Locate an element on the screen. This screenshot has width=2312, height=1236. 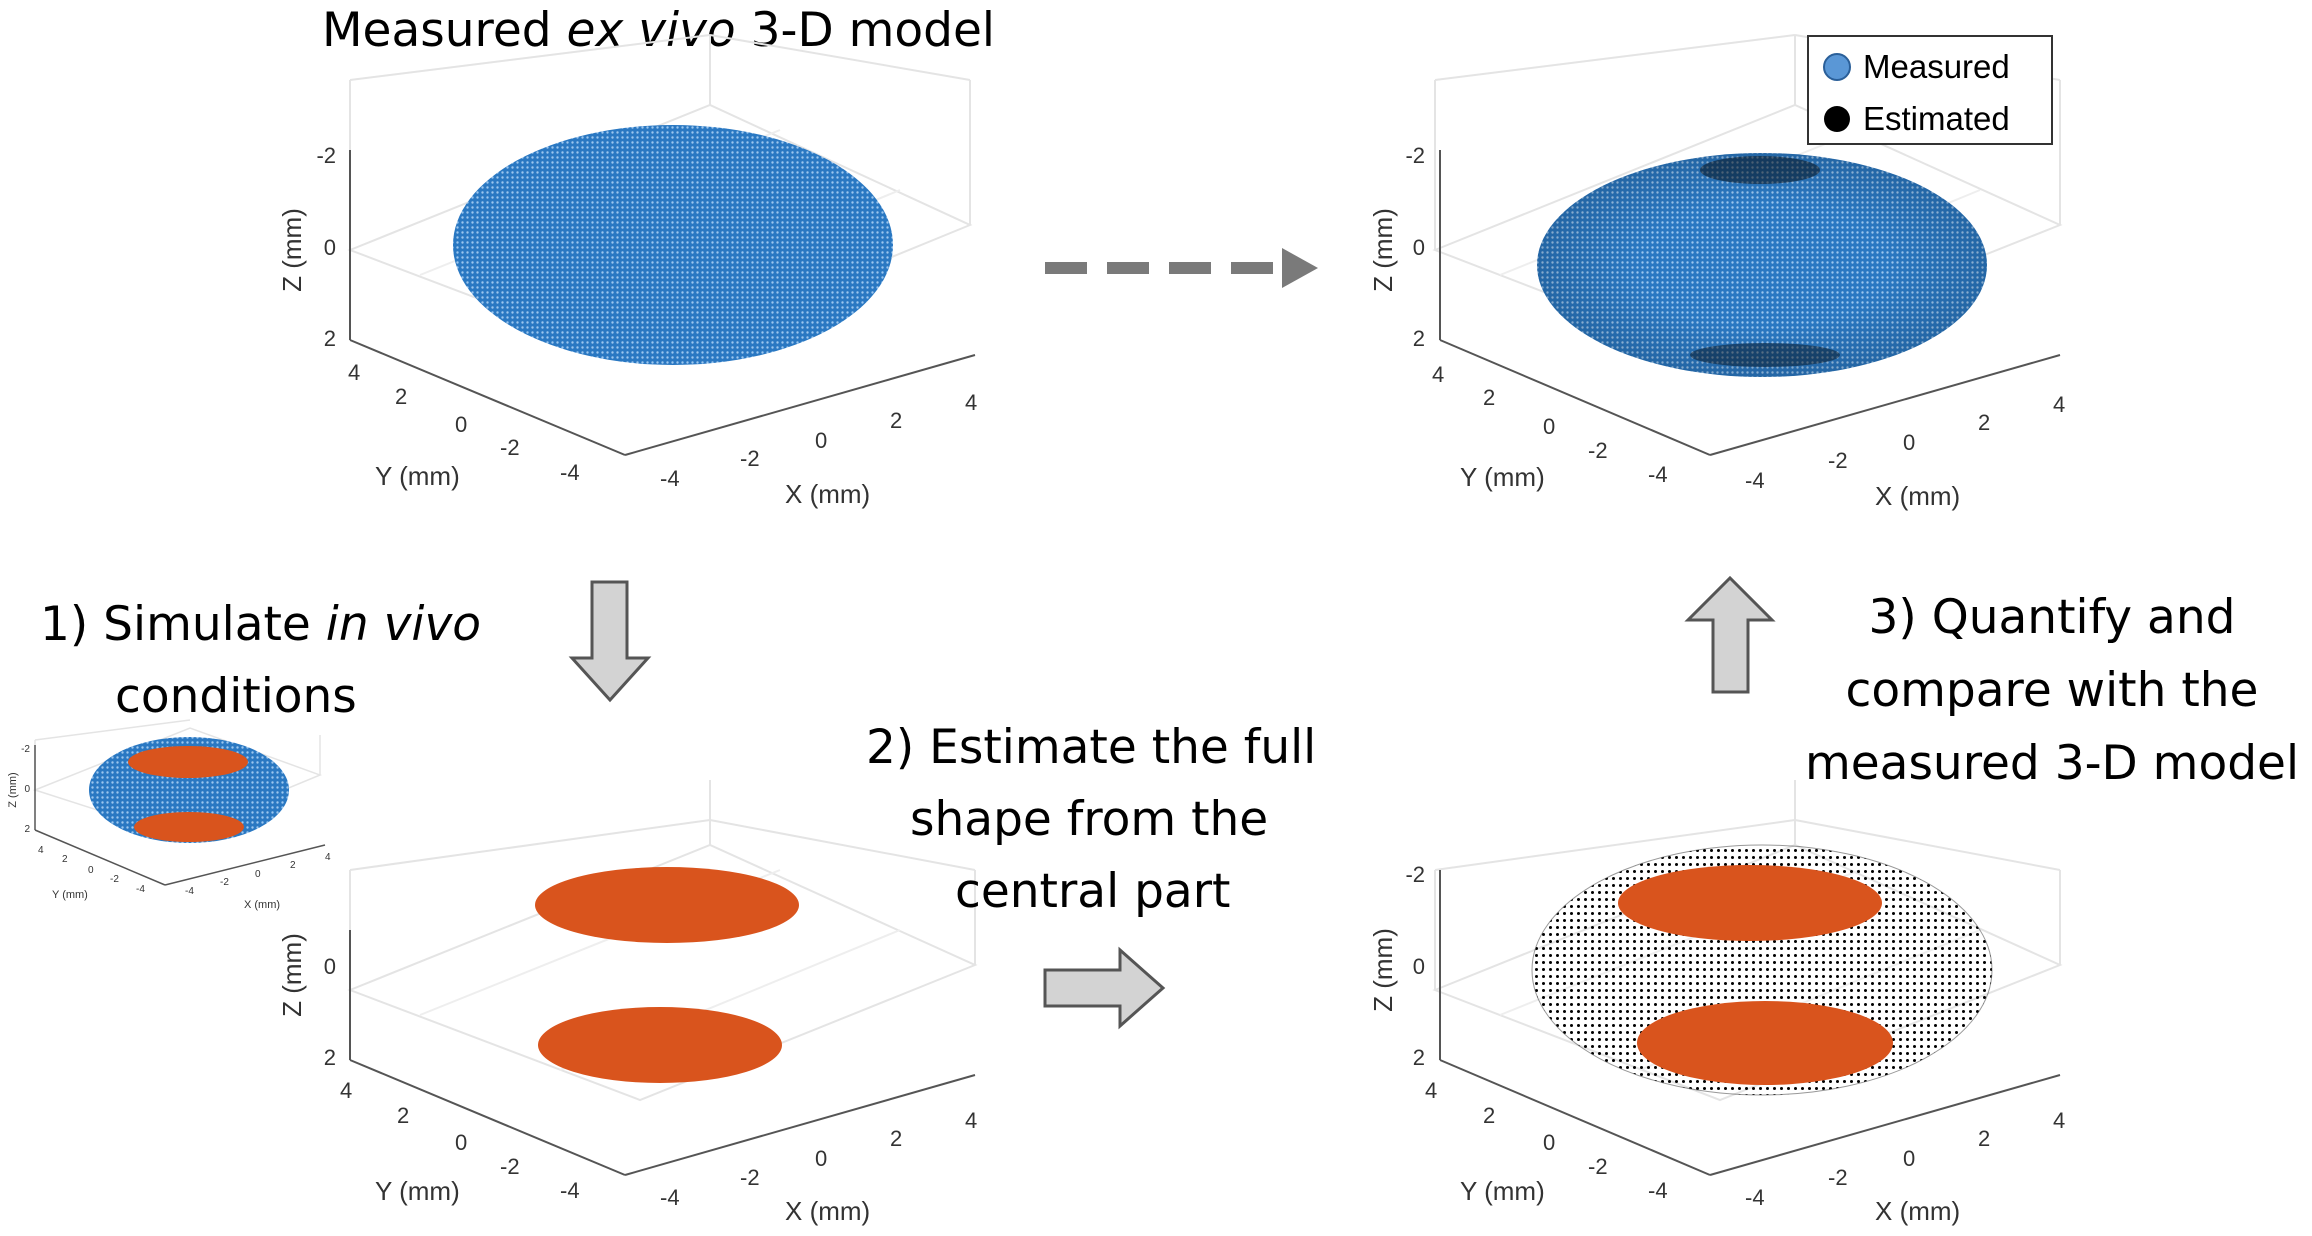
estimated-cap-bottom is located at coordinates (1765, 1043).